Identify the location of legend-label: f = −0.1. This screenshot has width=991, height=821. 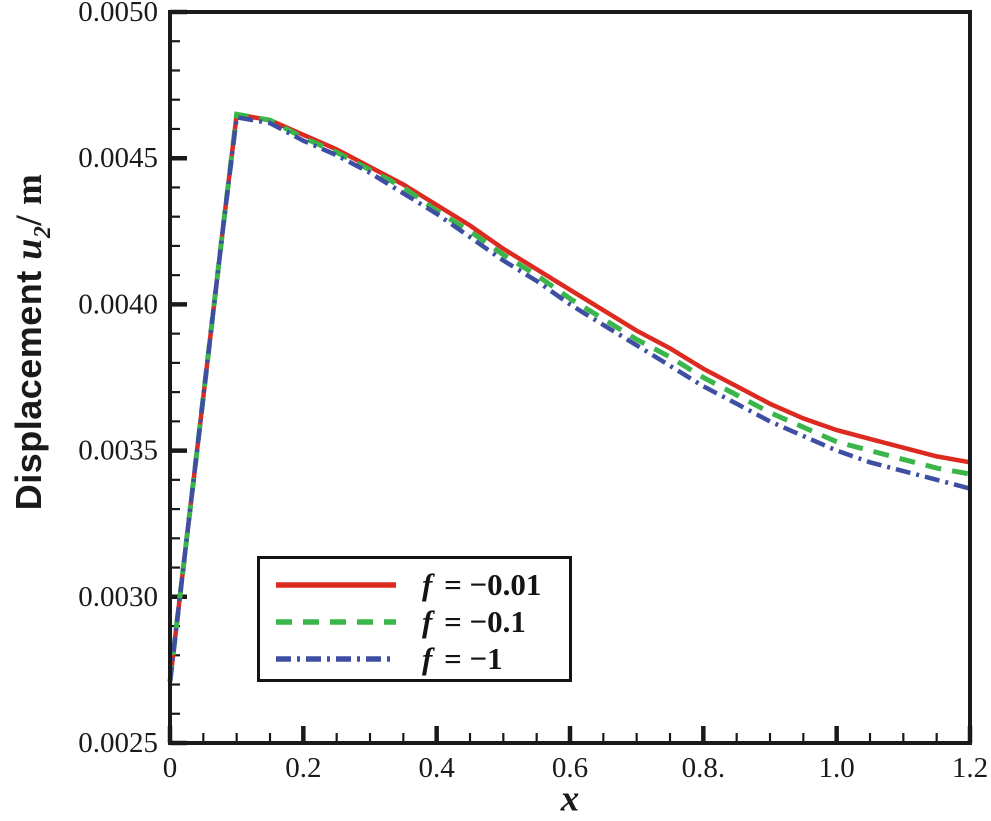
(474, 622).